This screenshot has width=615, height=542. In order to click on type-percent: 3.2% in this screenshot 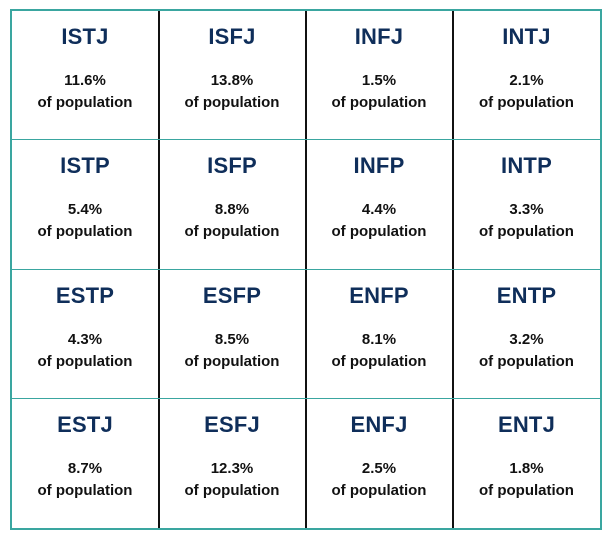, I will do `click(526, 339)`.